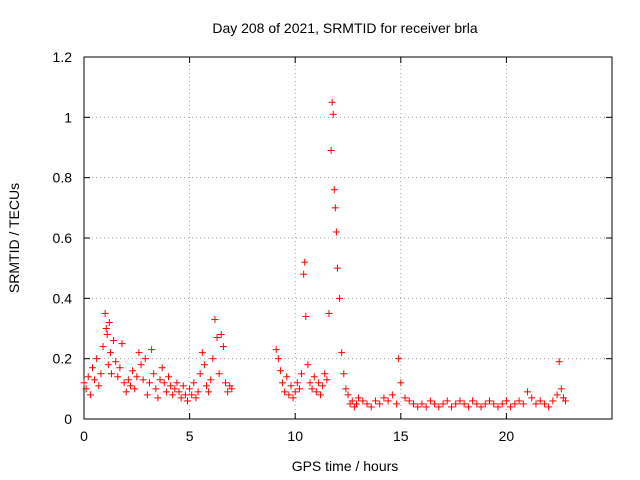  I want to click on y-tick-label: 1.2, so click(63, 57).